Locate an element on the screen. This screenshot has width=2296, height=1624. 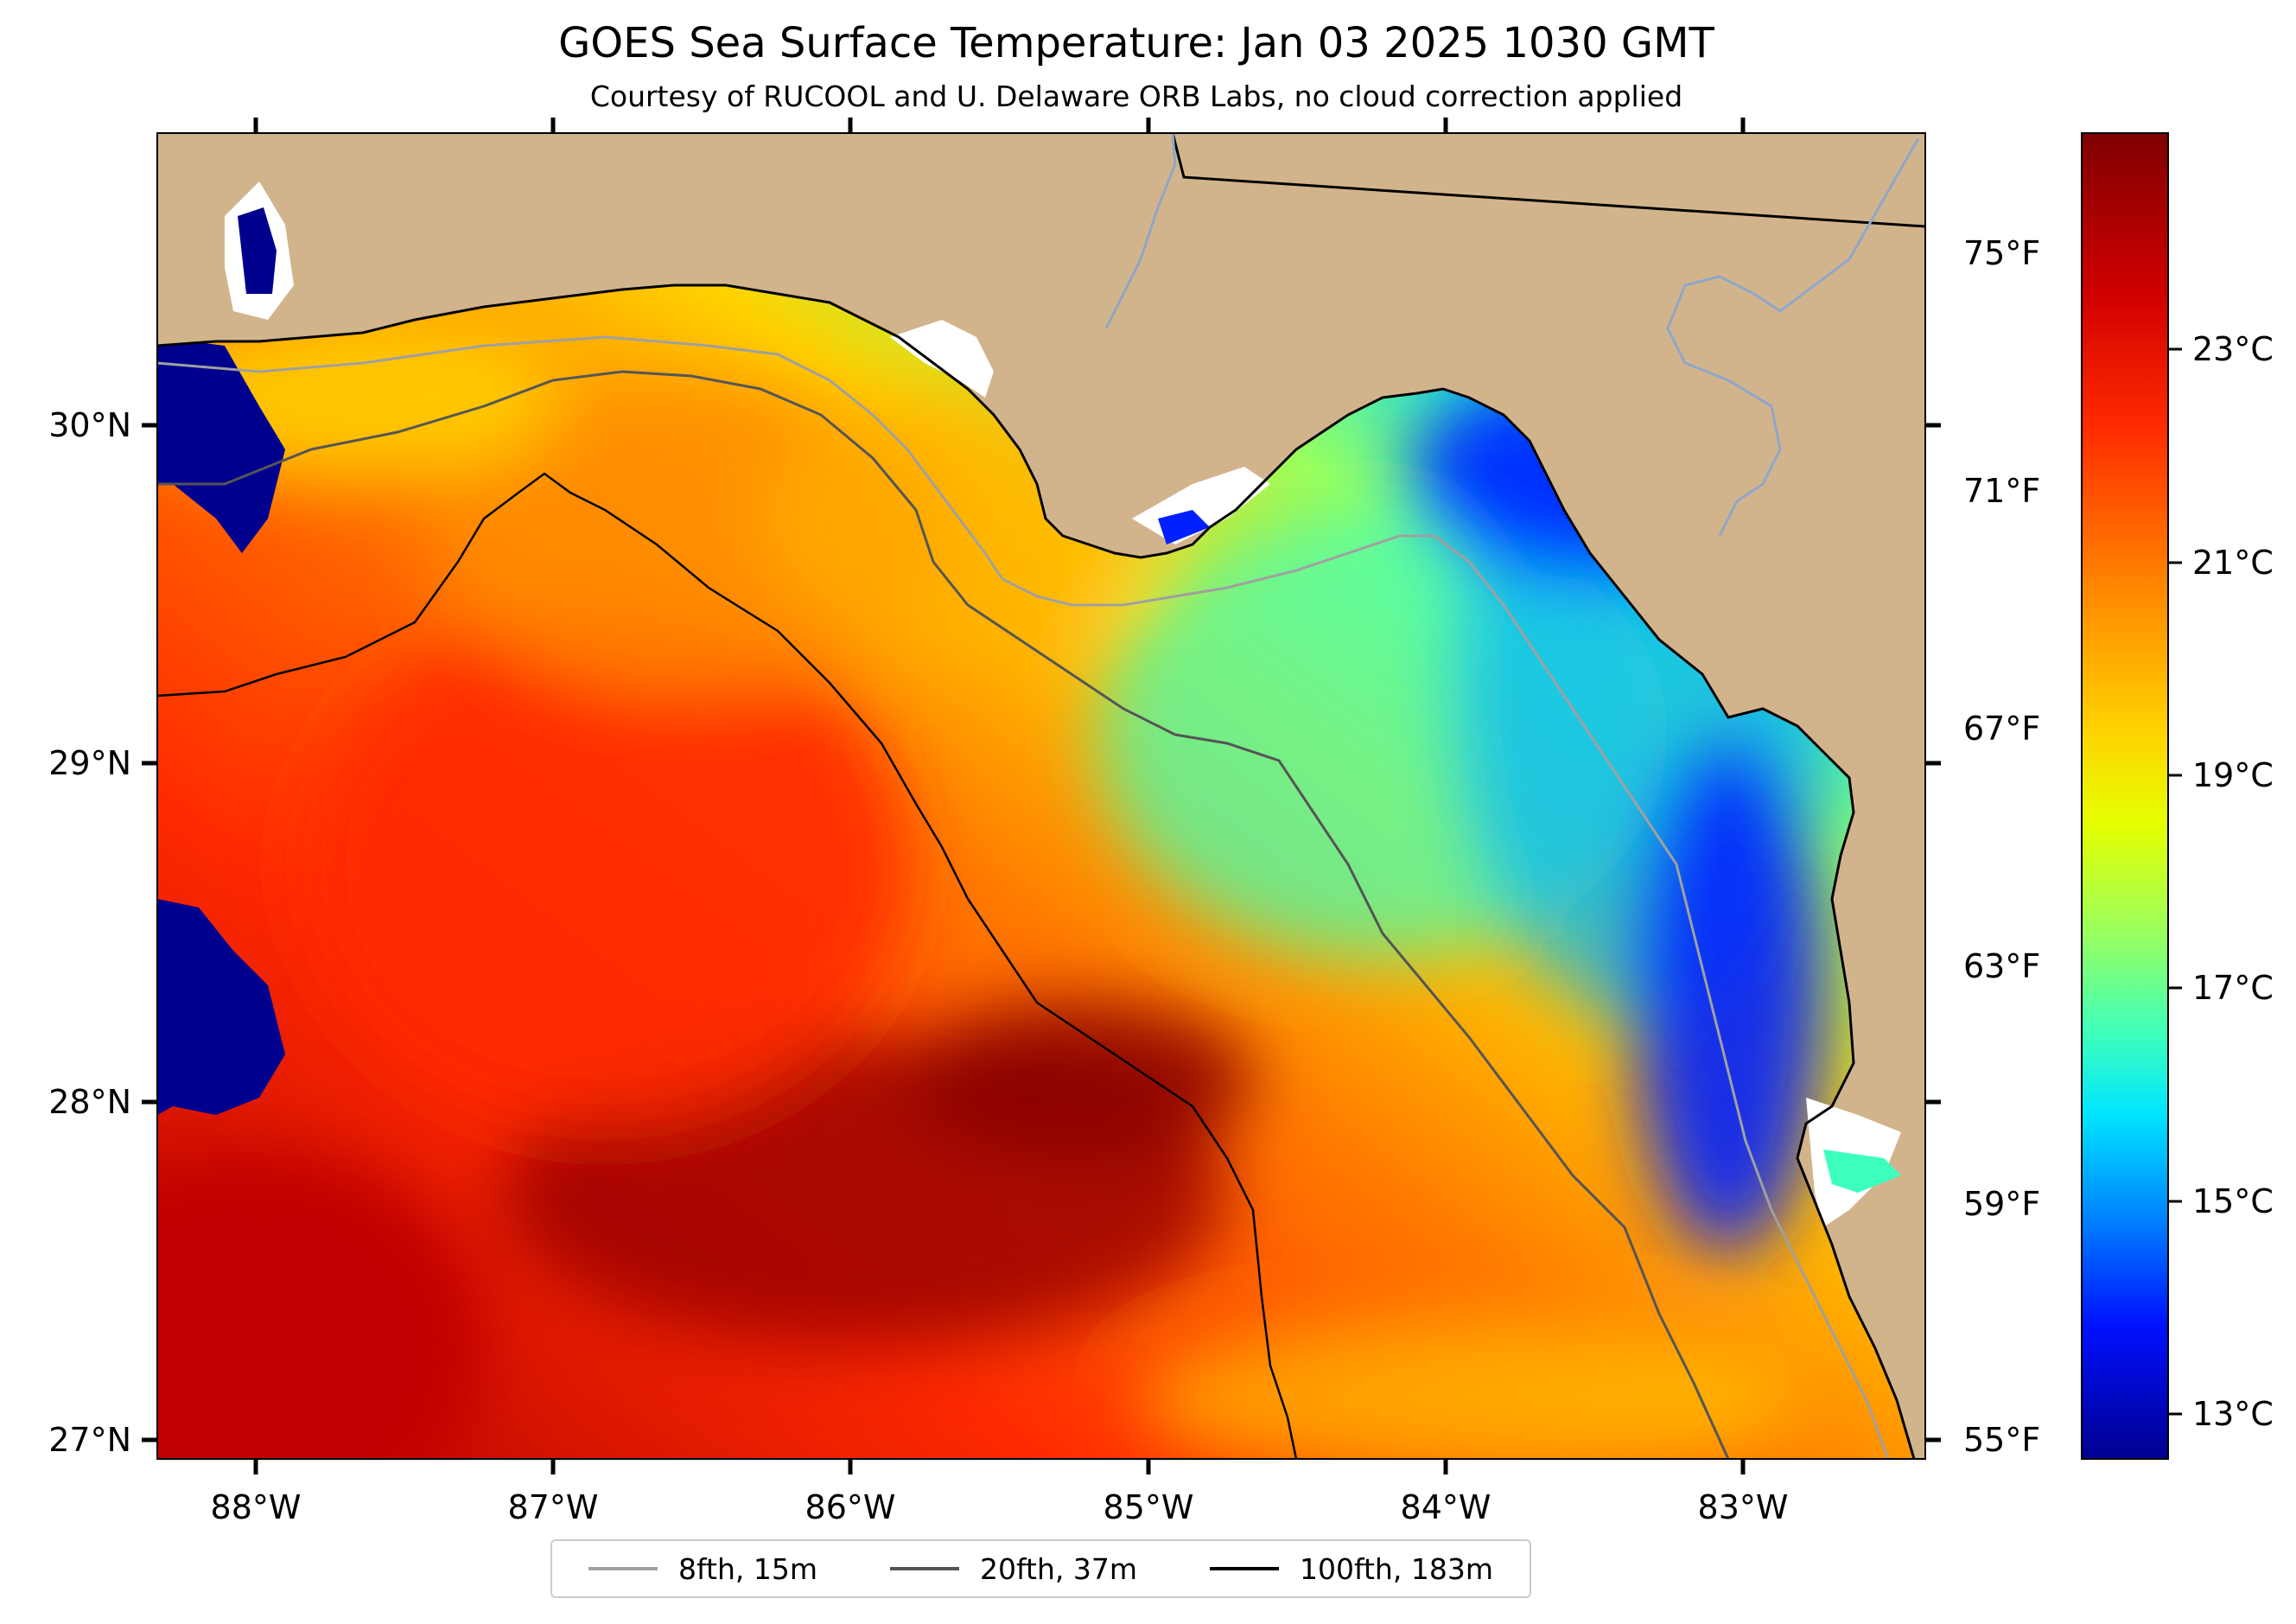
fahrenheit-label: 63°F is located at coordinates (2001, 966).